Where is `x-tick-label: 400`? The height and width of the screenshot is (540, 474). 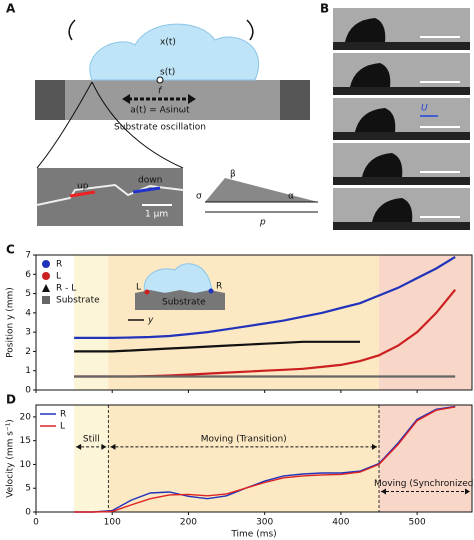 x-tick-label: 400 is located at coordinates (340, 523).